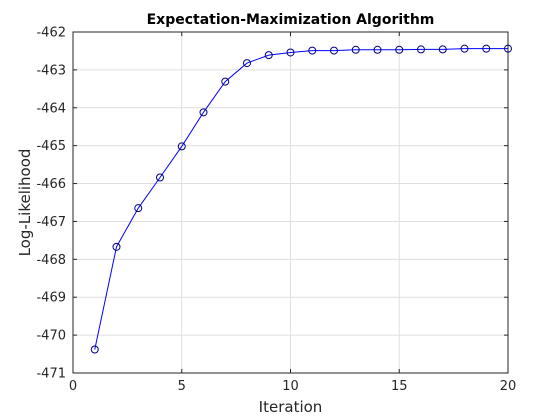 The width and height of the screenshot is (560, 420). I want to click on x-tick-label: 0, so click(73, 386).